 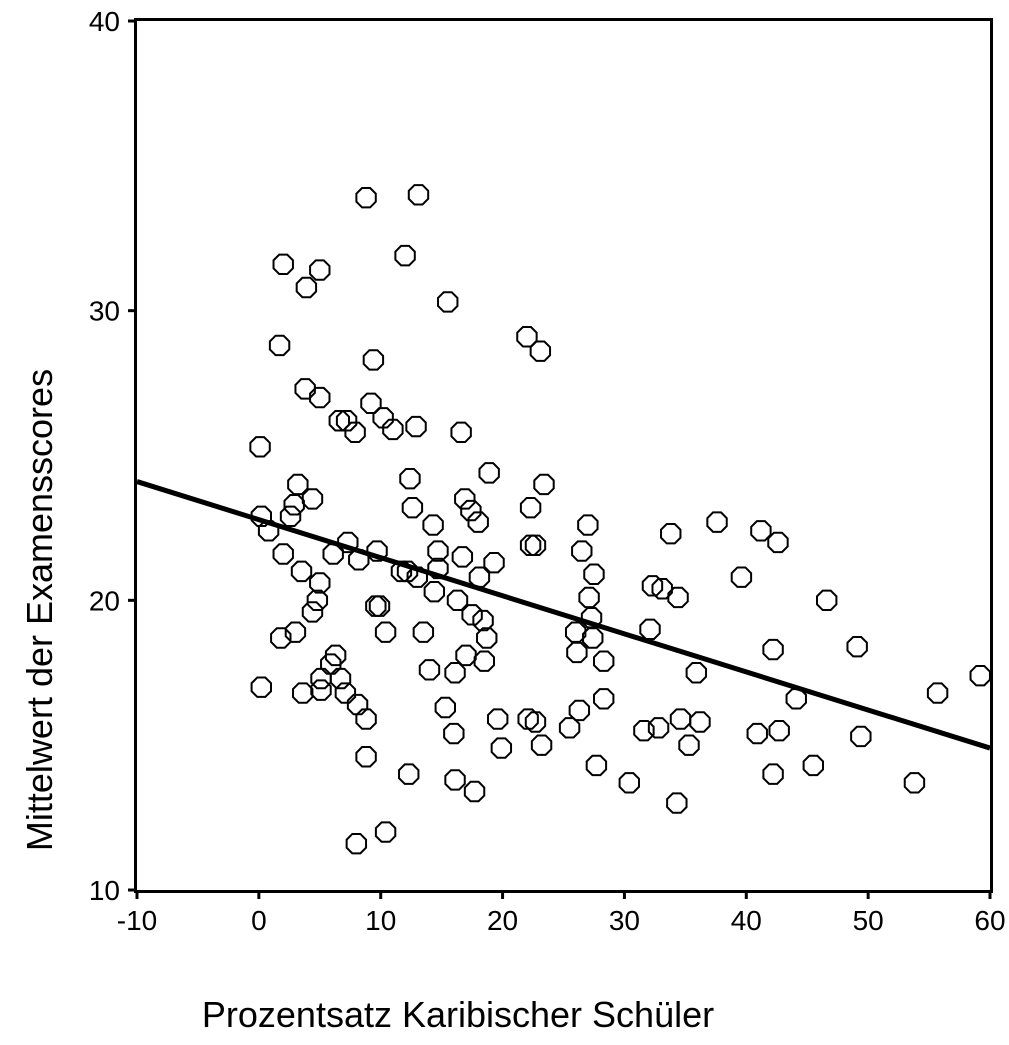 What do you see at coordinates (746, 920) in the screenshot?
I see `x-tick-label: 40` at bounding box center [746, 920].